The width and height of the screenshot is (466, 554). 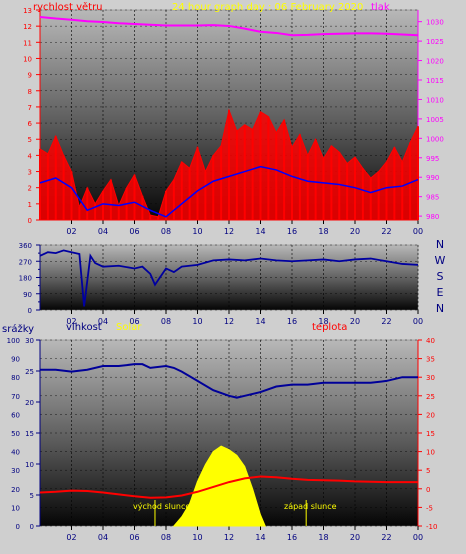 What do you see at coordinates (25, 279) in the screenshot?
I see `direction-tick-label: 180` at bounding box center [25, 279].